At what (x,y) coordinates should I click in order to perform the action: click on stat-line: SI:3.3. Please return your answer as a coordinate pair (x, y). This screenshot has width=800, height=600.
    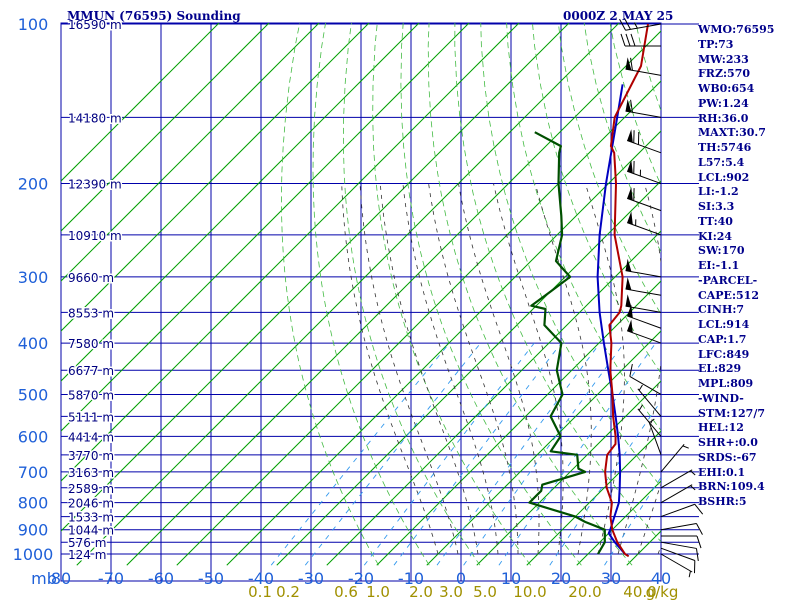
    Looking at the image, I should click on (716, 206).